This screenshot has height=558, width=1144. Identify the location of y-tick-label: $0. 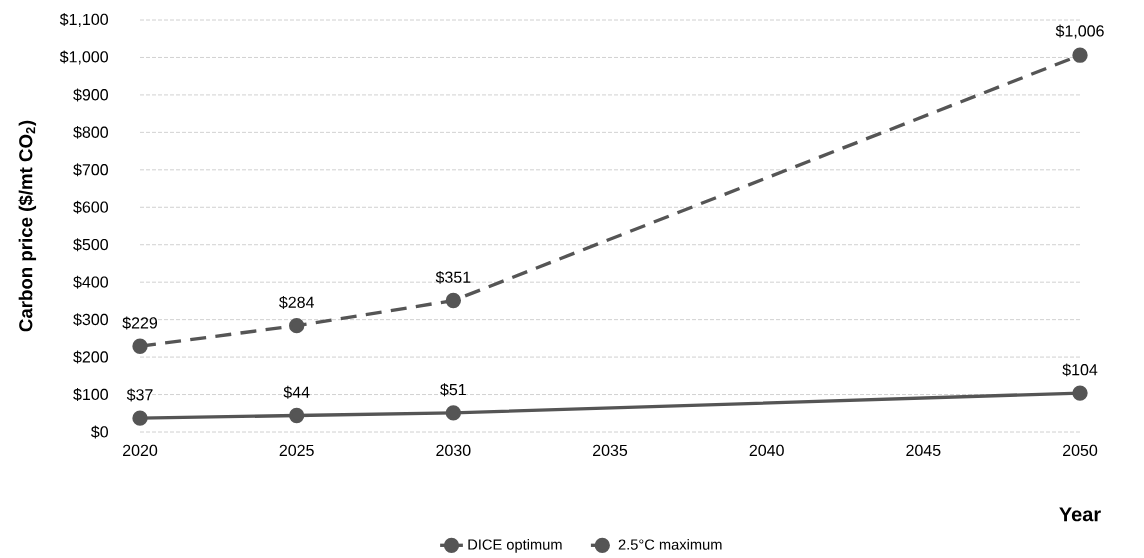
(100, 432).